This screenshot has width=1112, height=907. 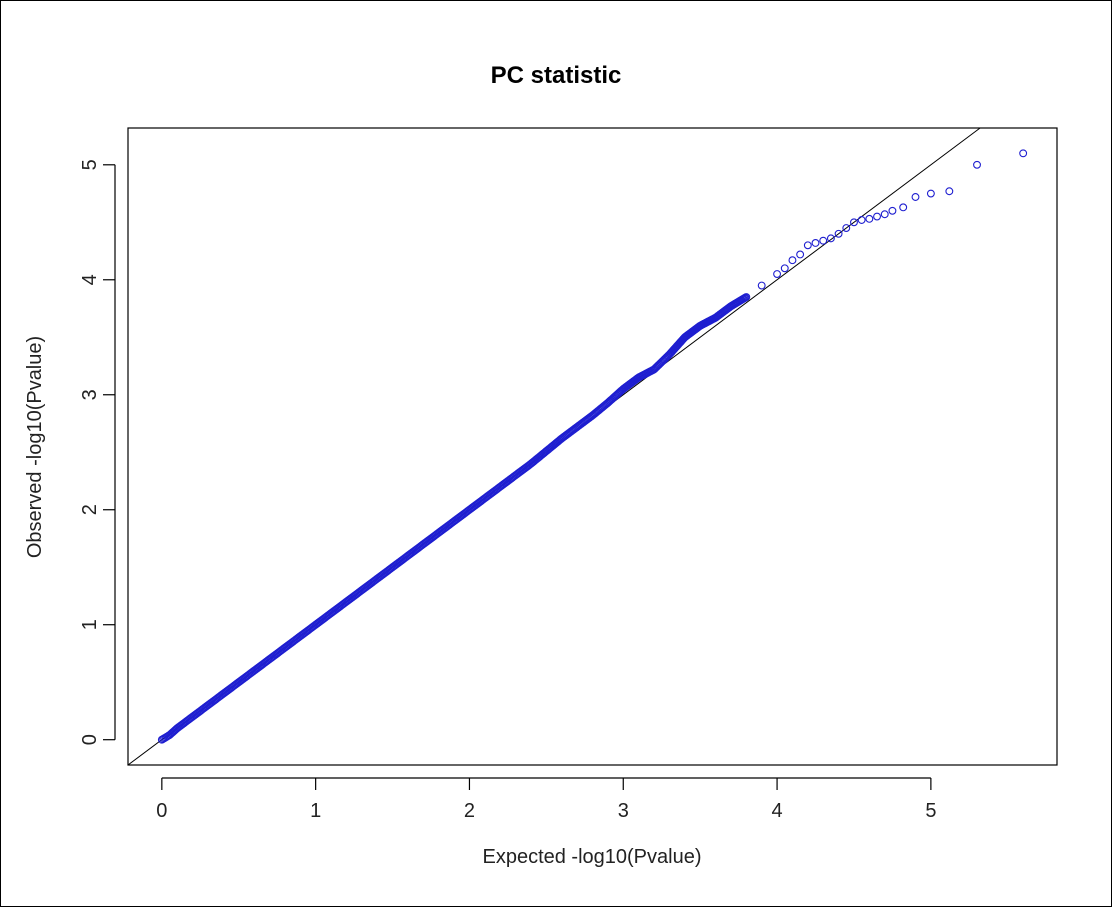 I want to click on x-tick-label: 0, so click(x=161, y=811).